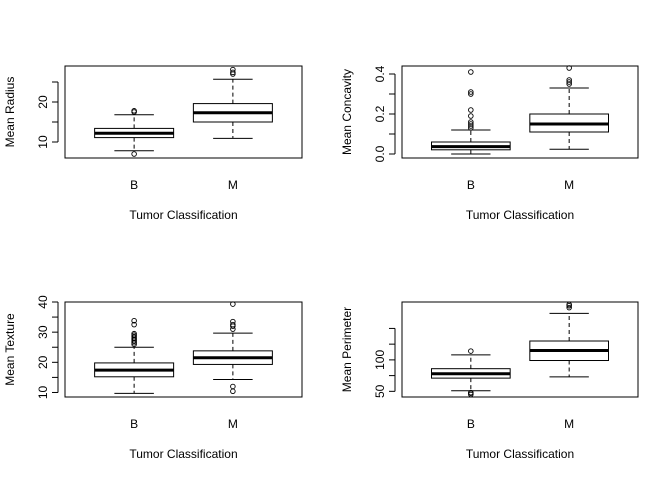  I want to click on y-tick-label: 30, so click(43, 332).